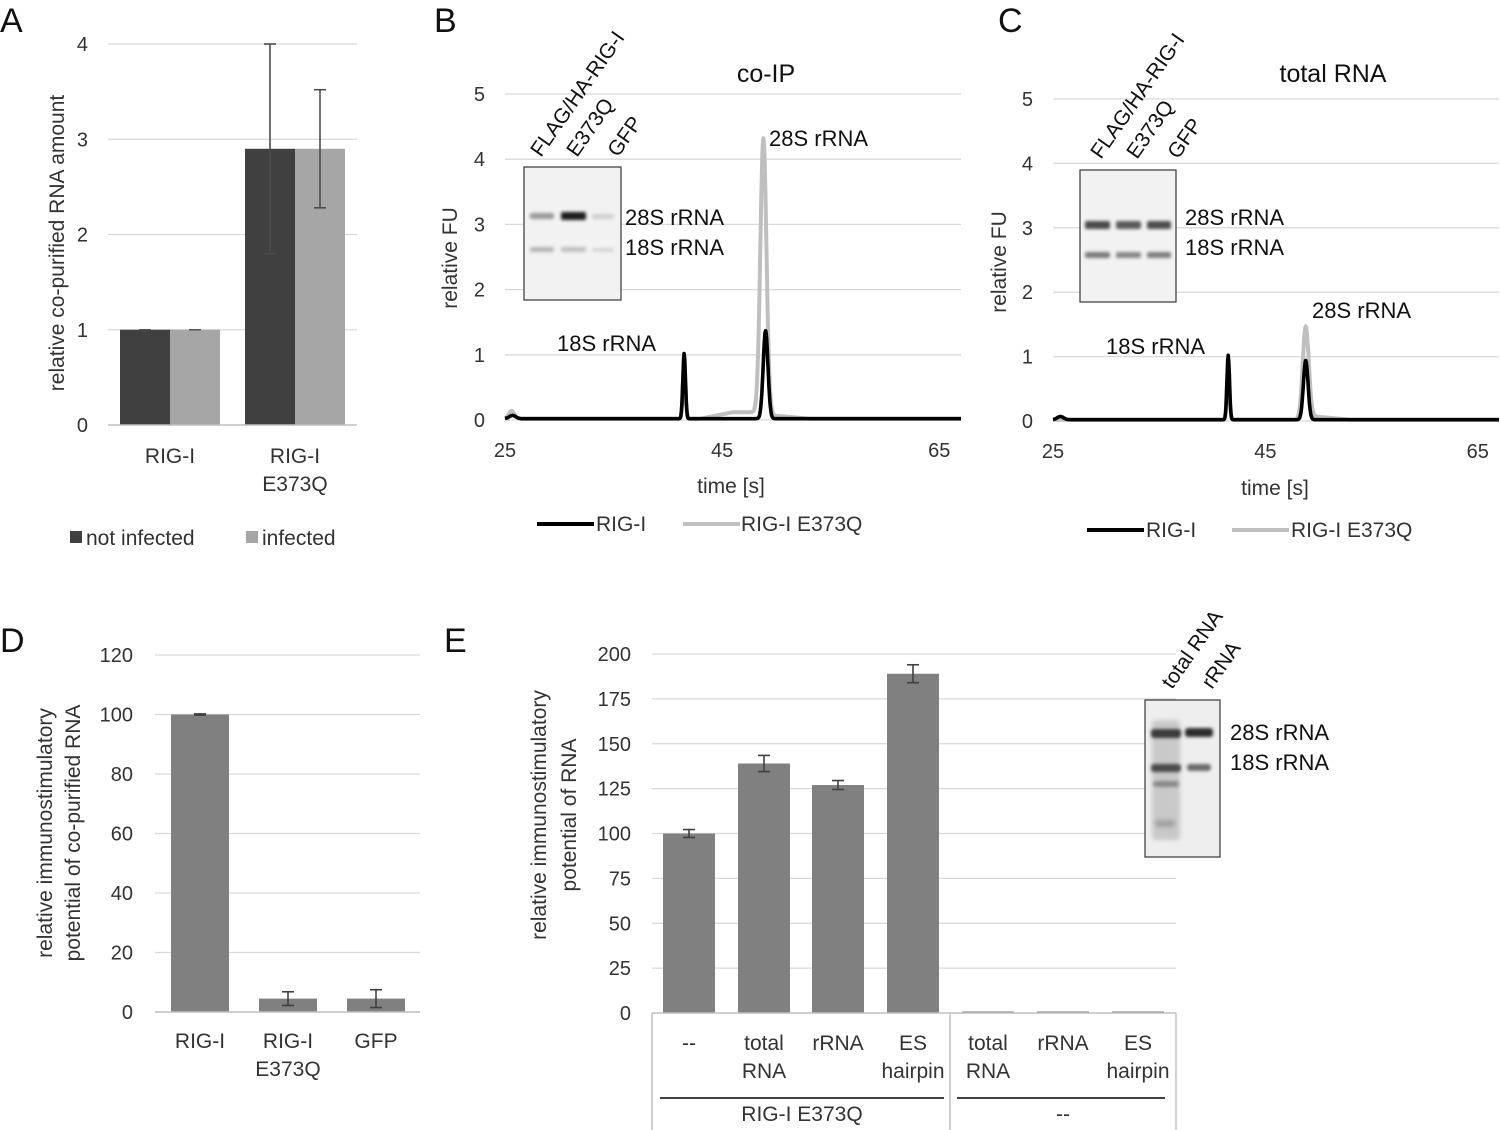  I want to click on chart-title: total RNA, so click(1333, 74).